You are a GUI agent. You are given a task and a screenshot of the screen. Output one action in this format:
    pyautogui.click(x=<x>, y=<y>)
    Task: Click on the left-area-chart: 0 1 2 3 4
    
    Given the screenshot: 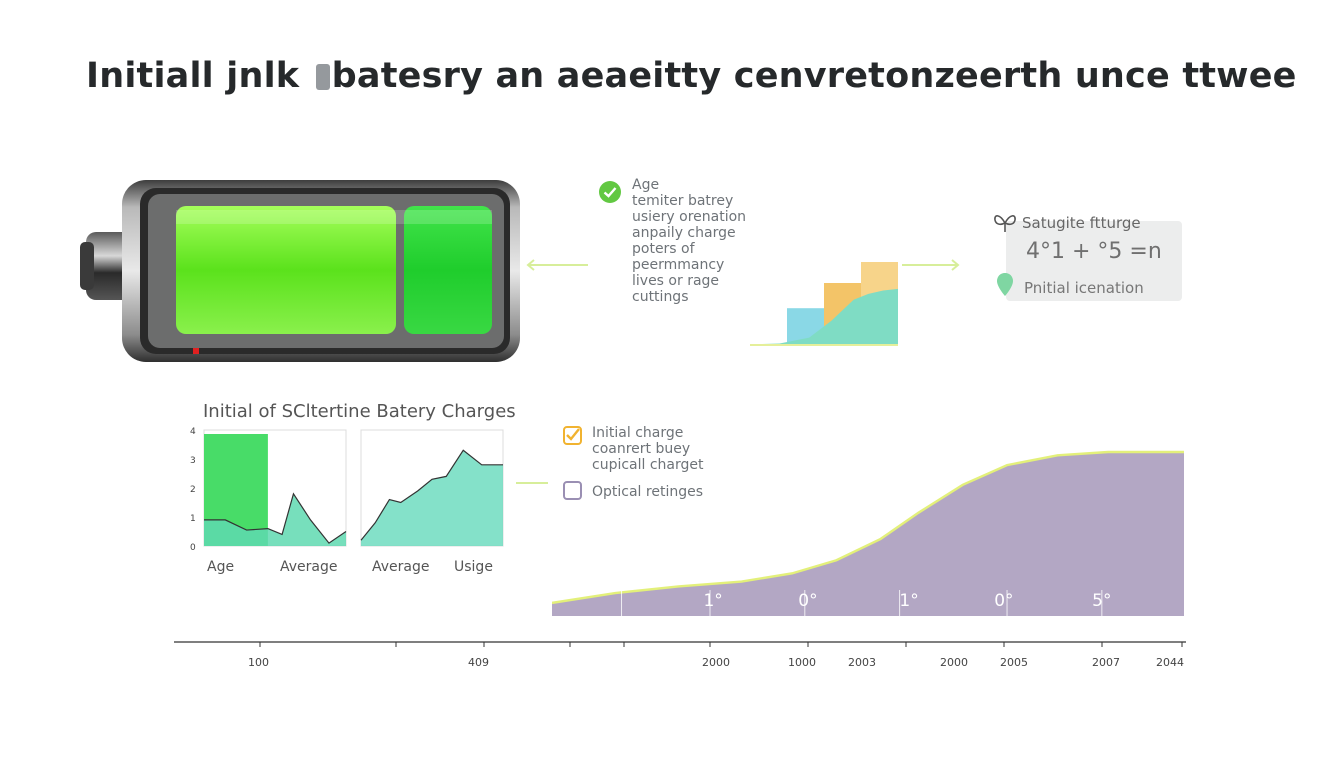 What is the action you would take?
    pyautogui.click(x=268, y=490)
    